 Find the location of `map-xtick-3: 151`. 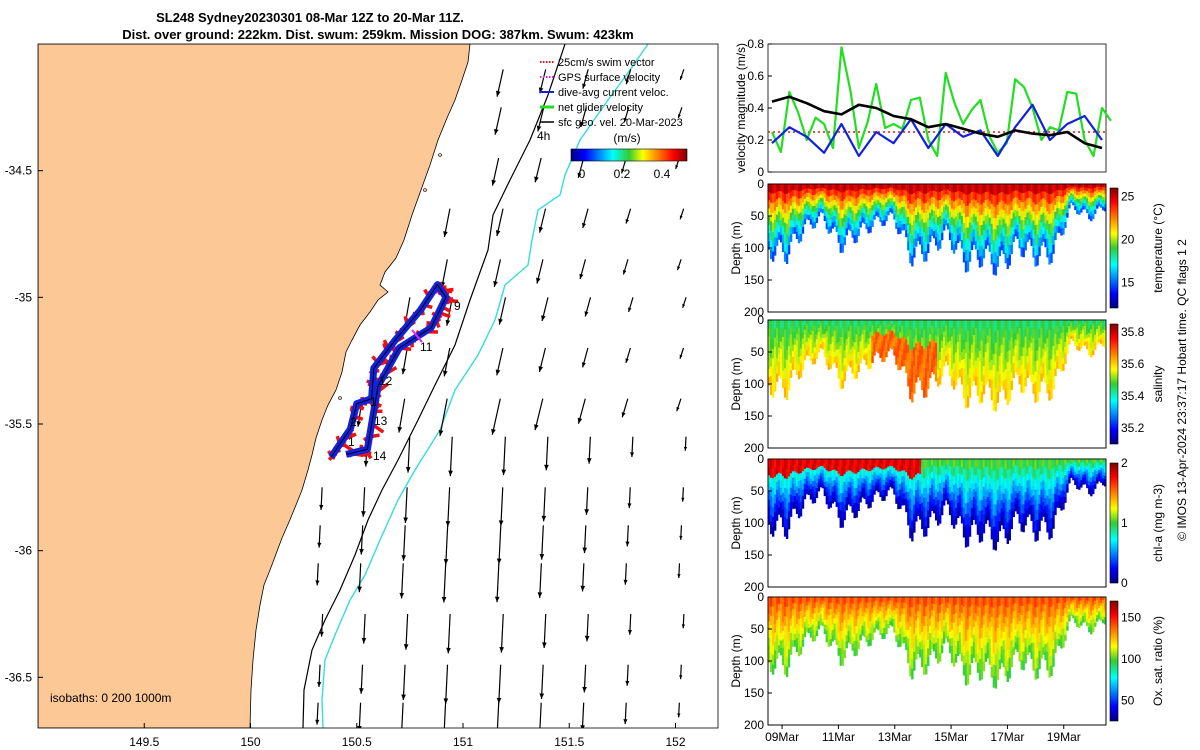

map-xtick-3: 151 is located at coordinates (463, 742).